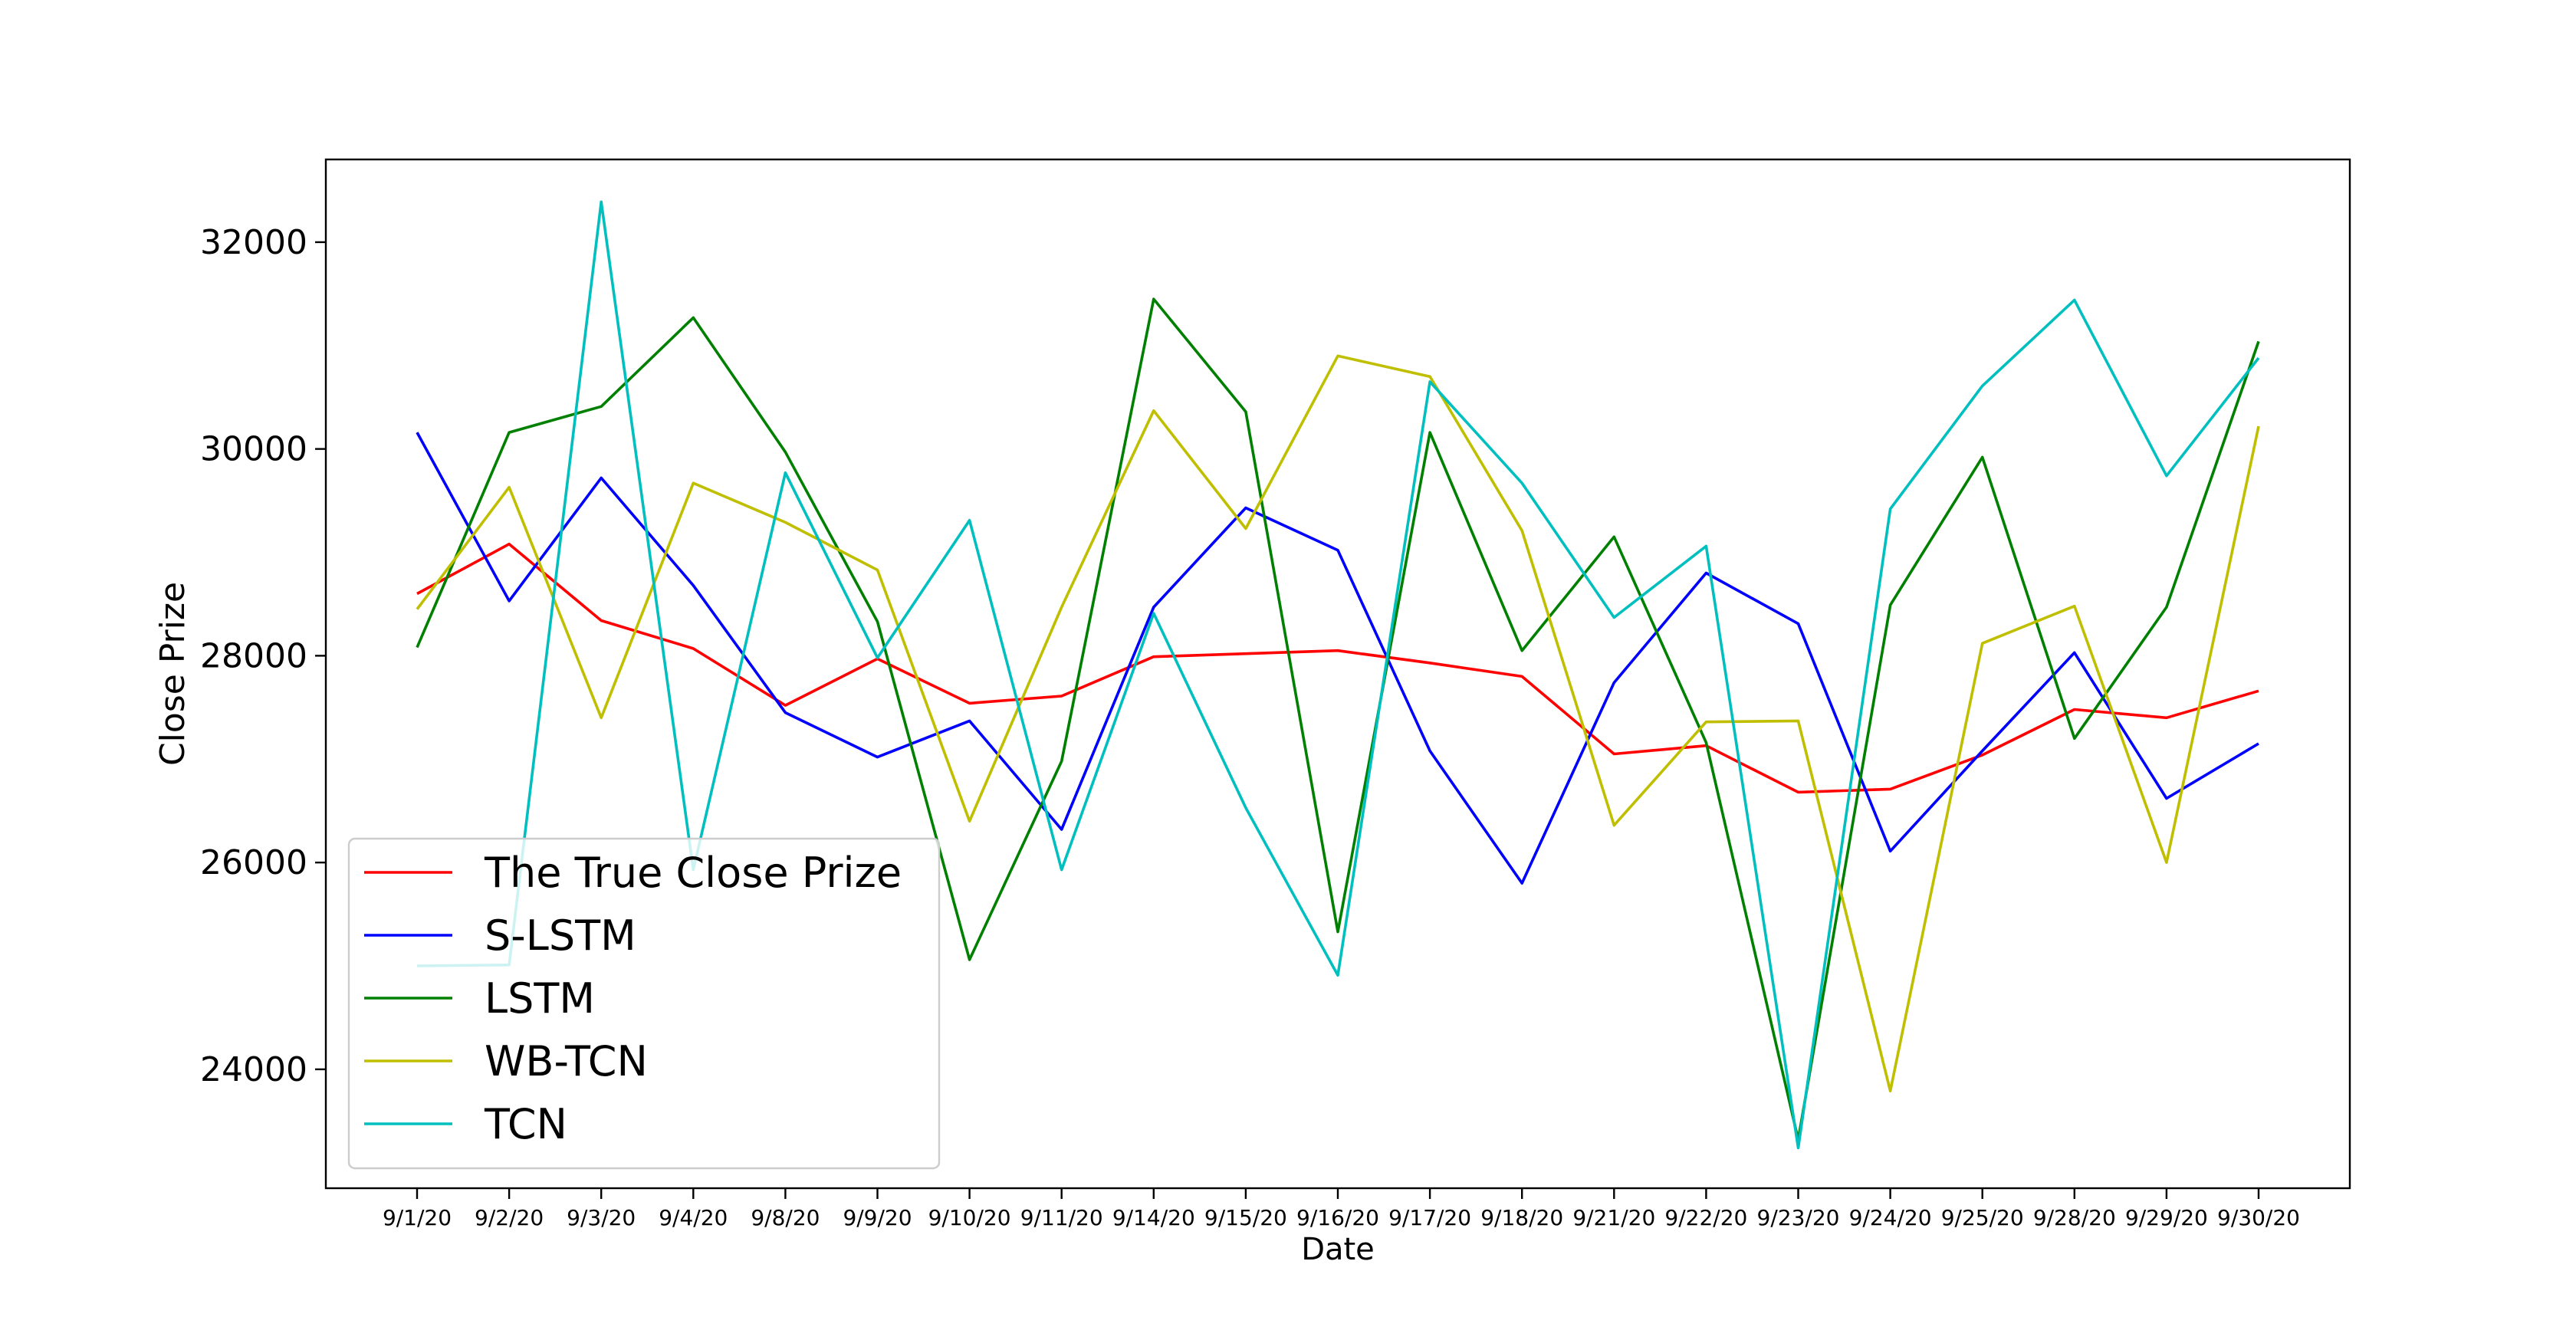 This screenshot has height=1317, width=2576. Describe the element at coordinates (254, 863) in the screenshot. I see `y-tick-label: 26000` at that location.